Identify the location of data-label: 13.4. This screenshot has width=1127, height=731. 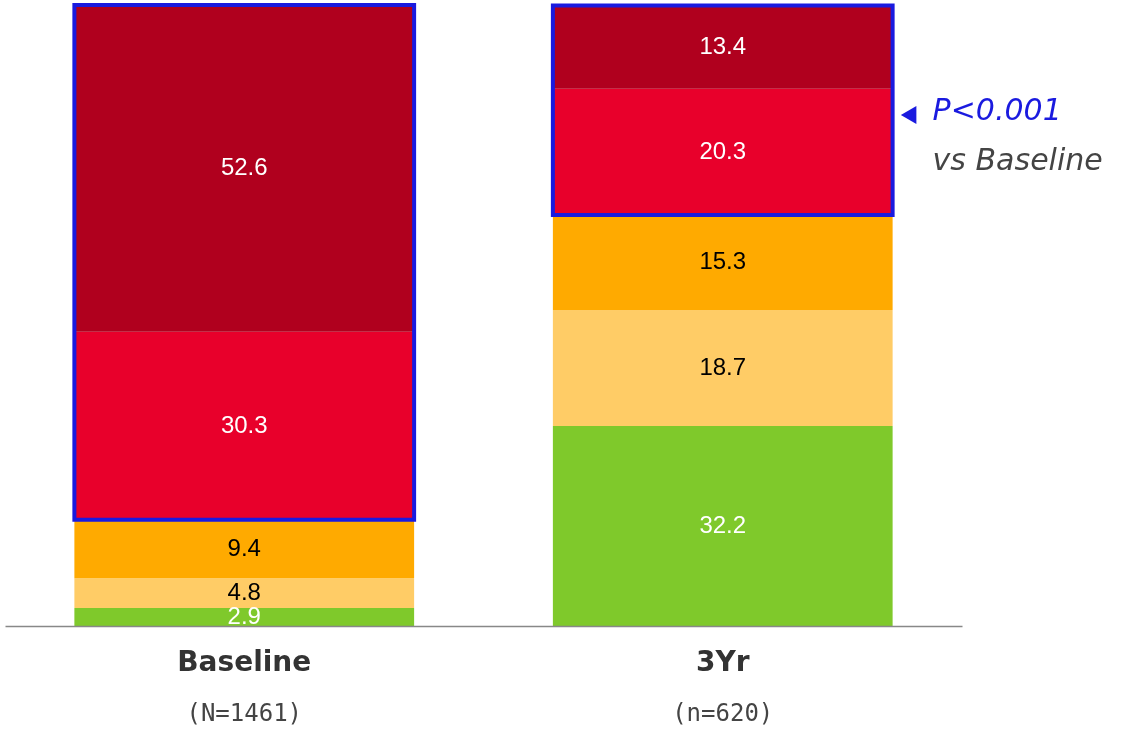
(723, 46).